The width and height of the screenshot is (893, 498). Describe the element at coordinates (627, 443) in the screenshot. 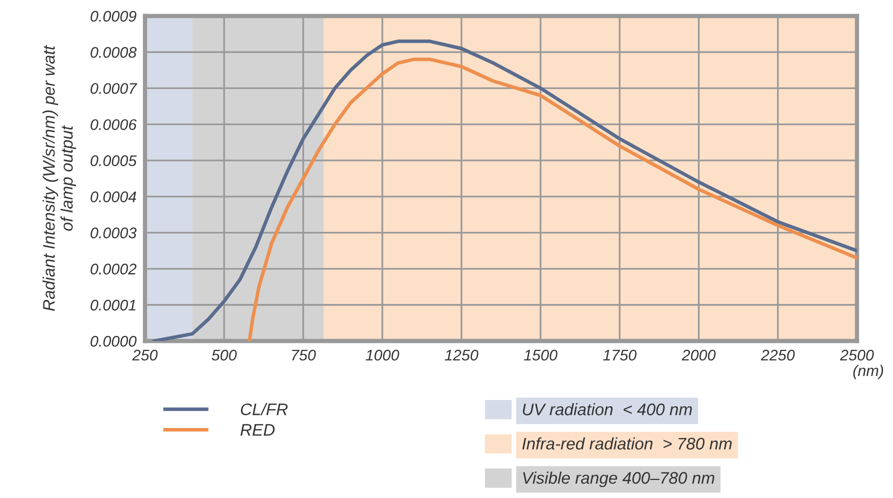

I see `legend-label: Infra-red radiation > 780 nm` at that location.